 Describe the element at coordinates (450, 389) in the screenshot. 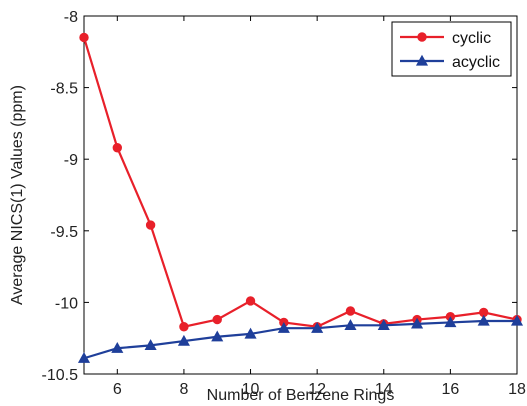

I see `x-tick-label: 16` at that location.